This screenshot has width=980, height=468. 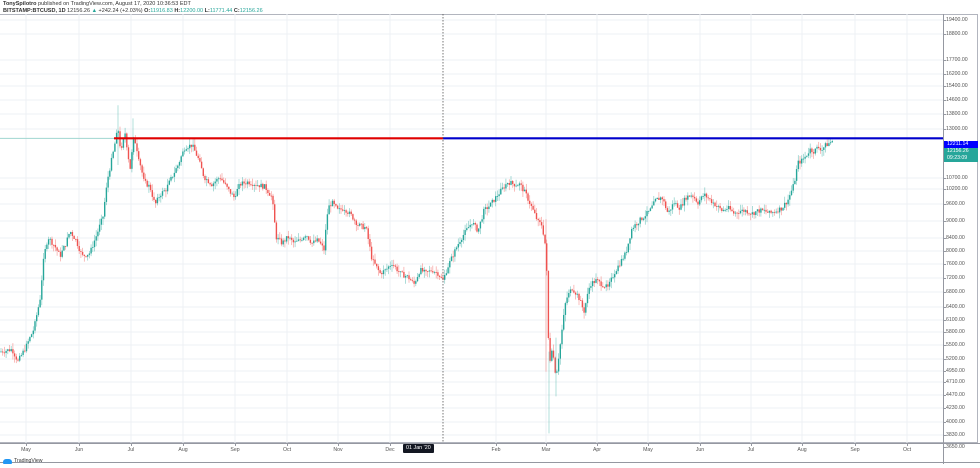 I want to click on price-label: 9600.00, so click(x=955, y=204).